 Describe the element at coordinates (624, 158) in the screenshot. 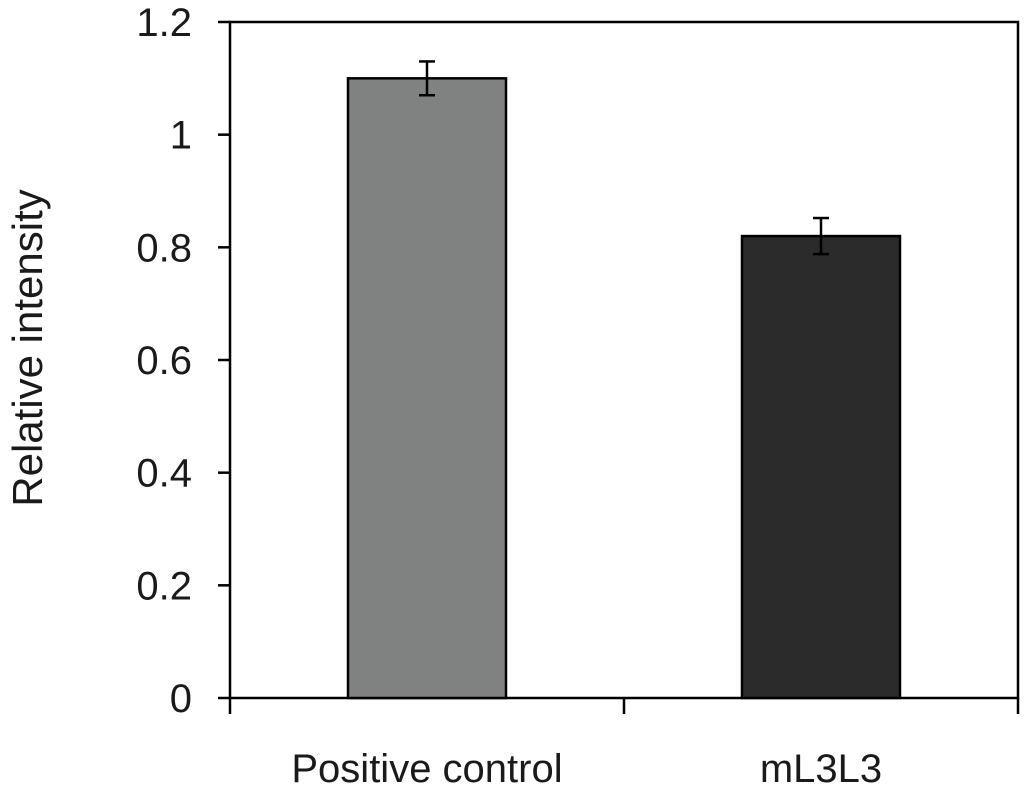

I see `error-bars` at that location.